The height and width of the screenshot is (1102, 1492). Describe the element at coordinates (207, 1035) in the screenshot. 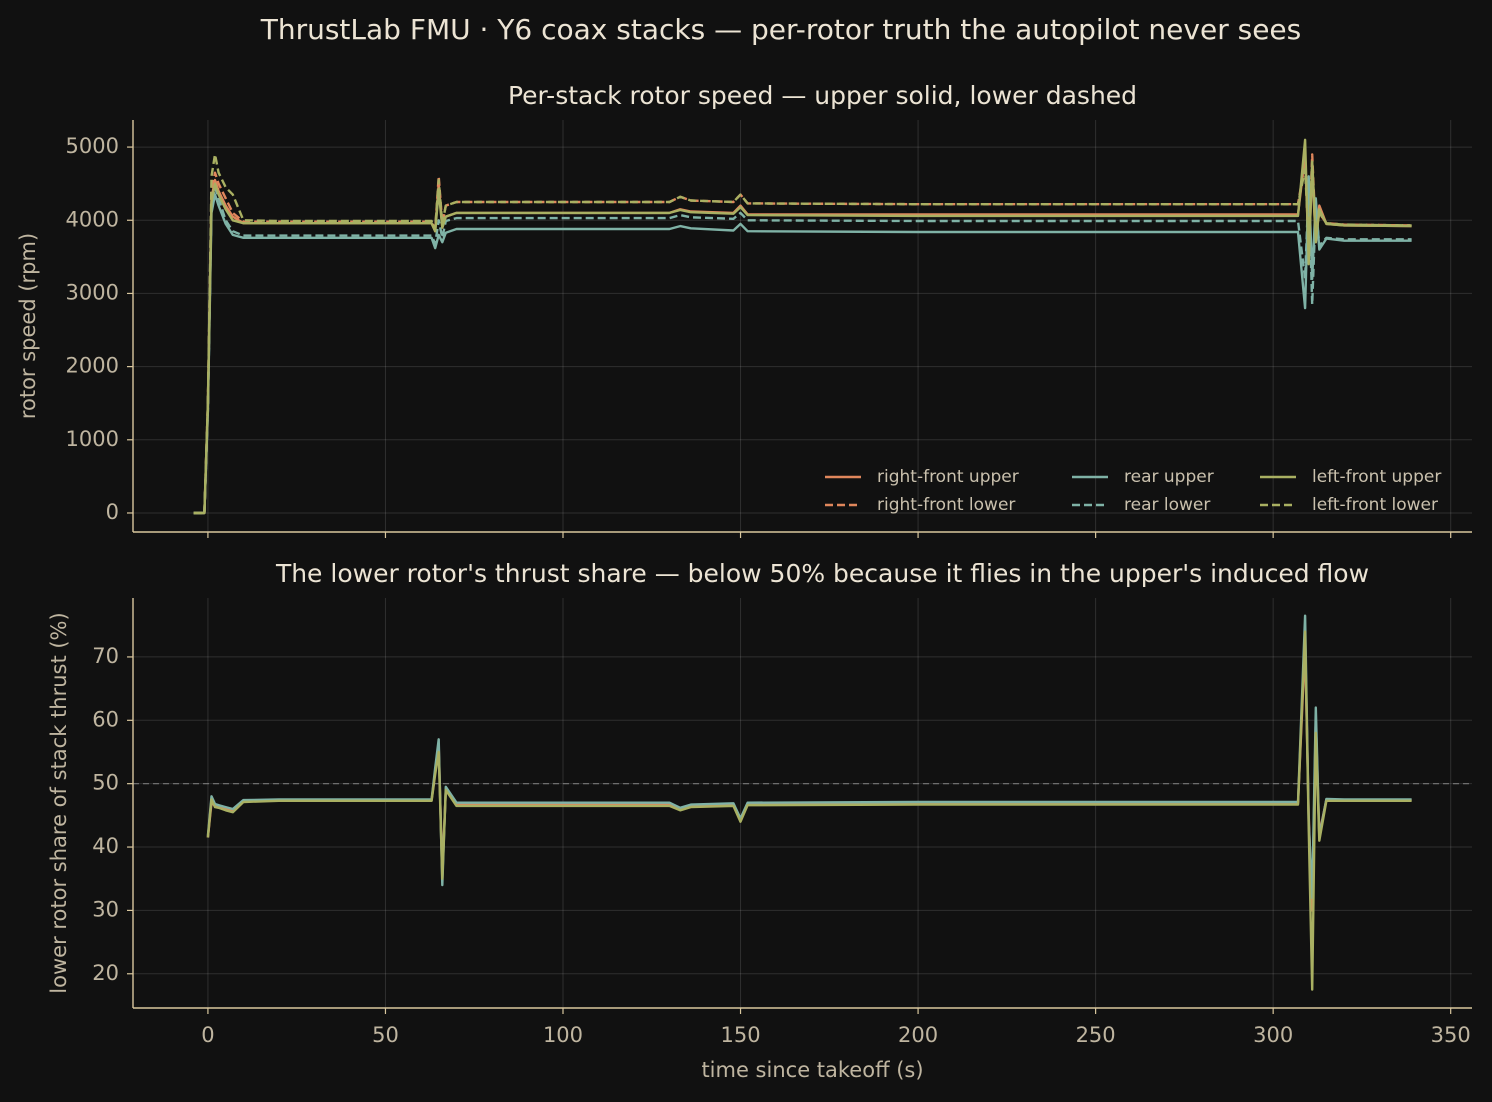

I see `x-tick-label: 0` at that location.